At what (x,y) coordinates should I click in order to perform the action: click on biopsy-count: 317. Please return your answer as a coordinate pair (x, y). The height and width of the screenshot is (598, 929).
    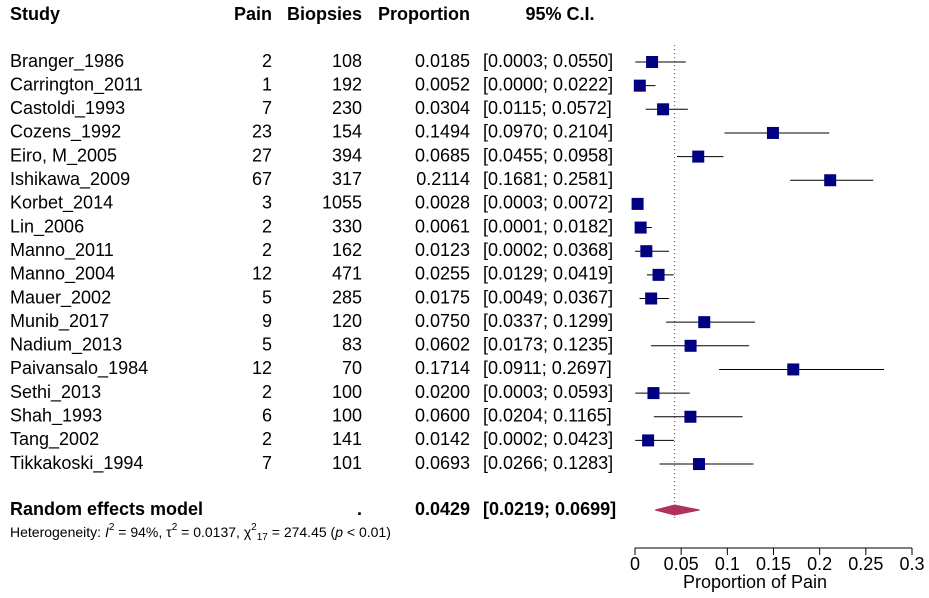
    Looking at the image, I should click on (347, 179).